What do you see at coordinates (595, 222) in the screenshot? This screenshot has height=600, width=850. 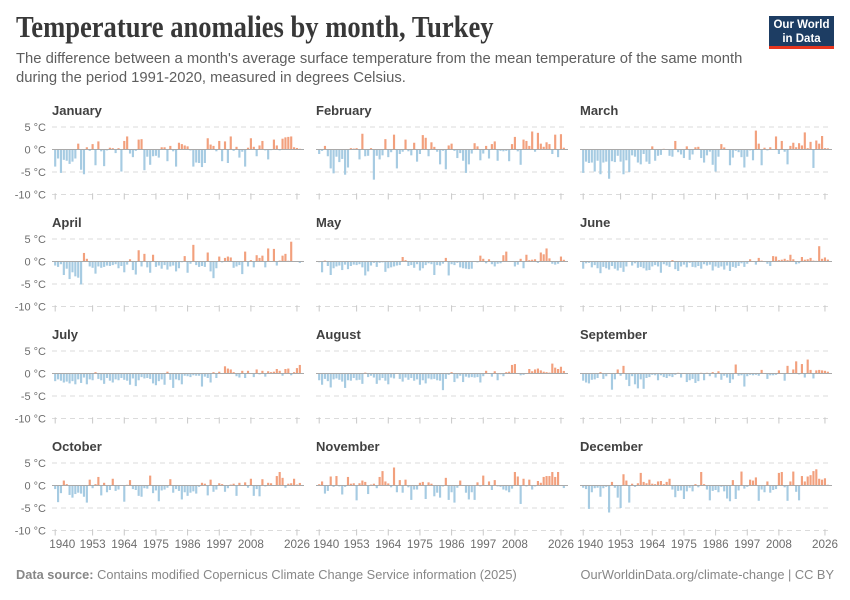 I see `svg-text: June` at bounding box center [595, 222].